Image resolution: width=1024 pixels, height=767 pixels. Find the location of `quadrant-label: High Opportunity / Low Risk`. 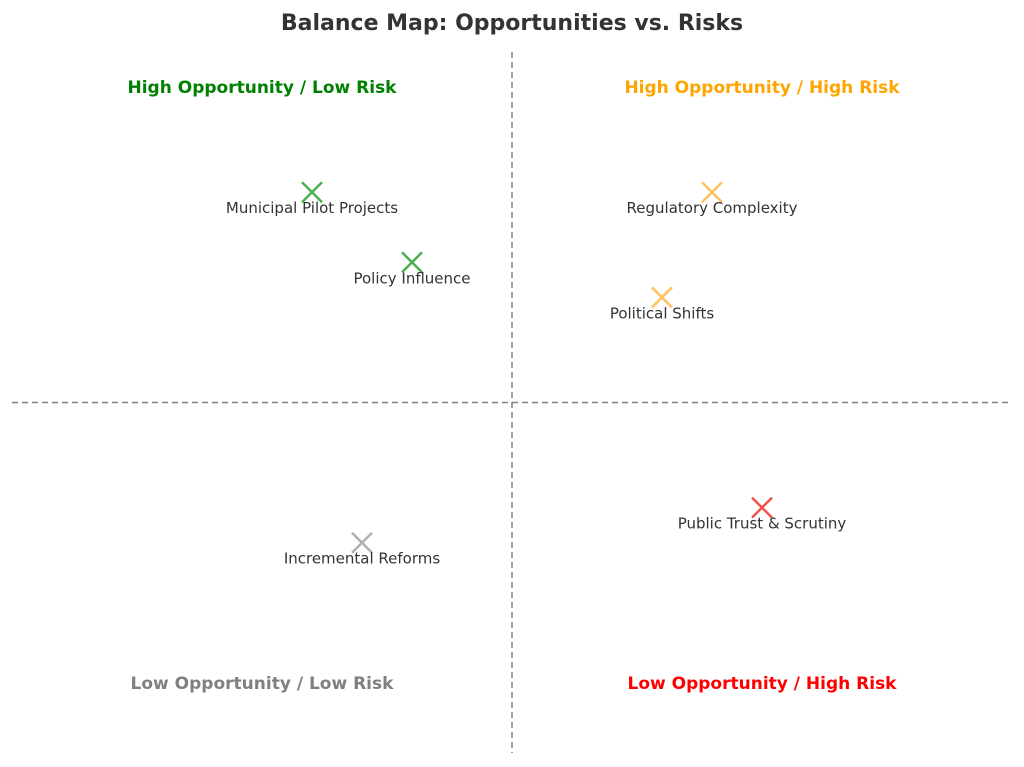

quadrant-label: High Opportunity / Low Risk is located at coordinates (263, 88).